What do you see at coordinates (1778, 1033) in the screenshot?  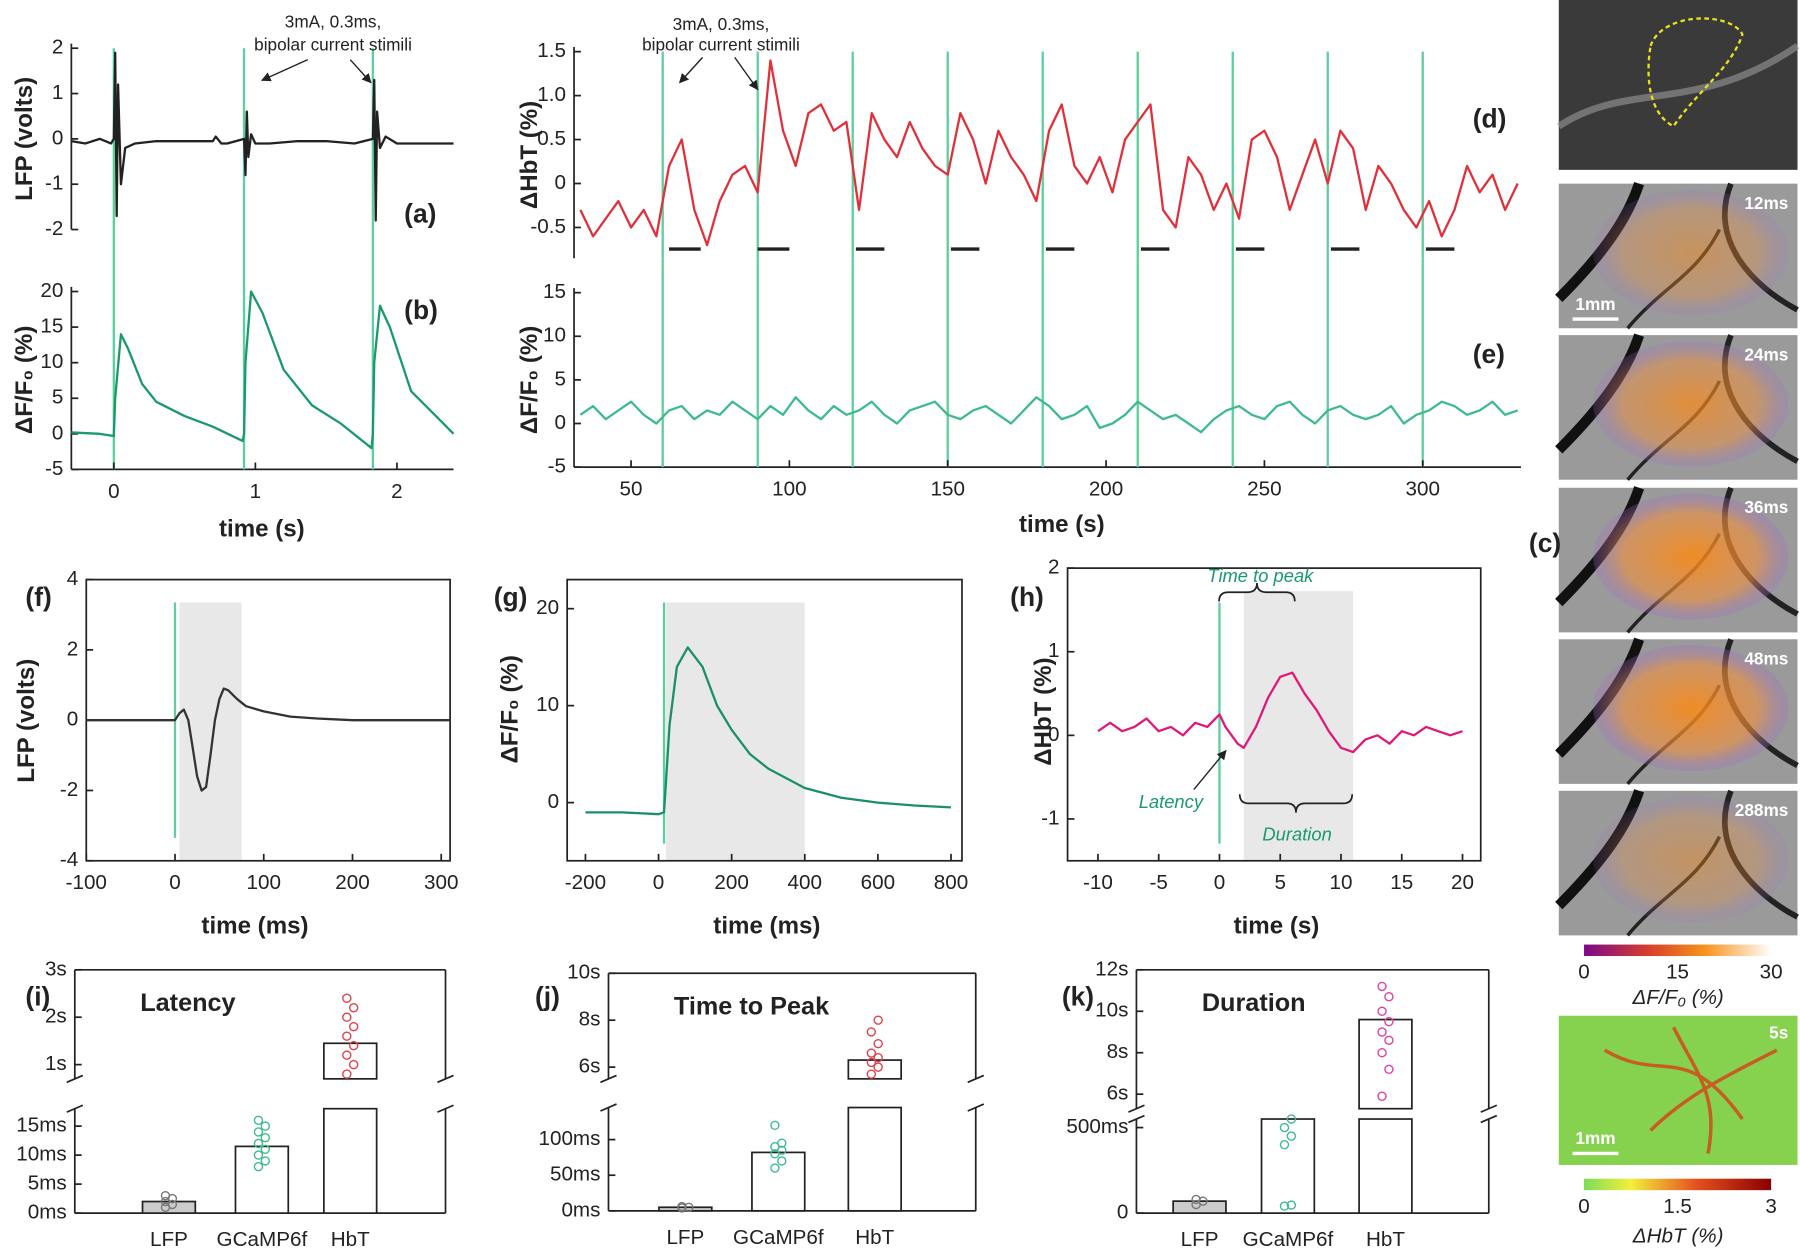 I see `frame-time: 5s` at bounding box center [1778, 1033].